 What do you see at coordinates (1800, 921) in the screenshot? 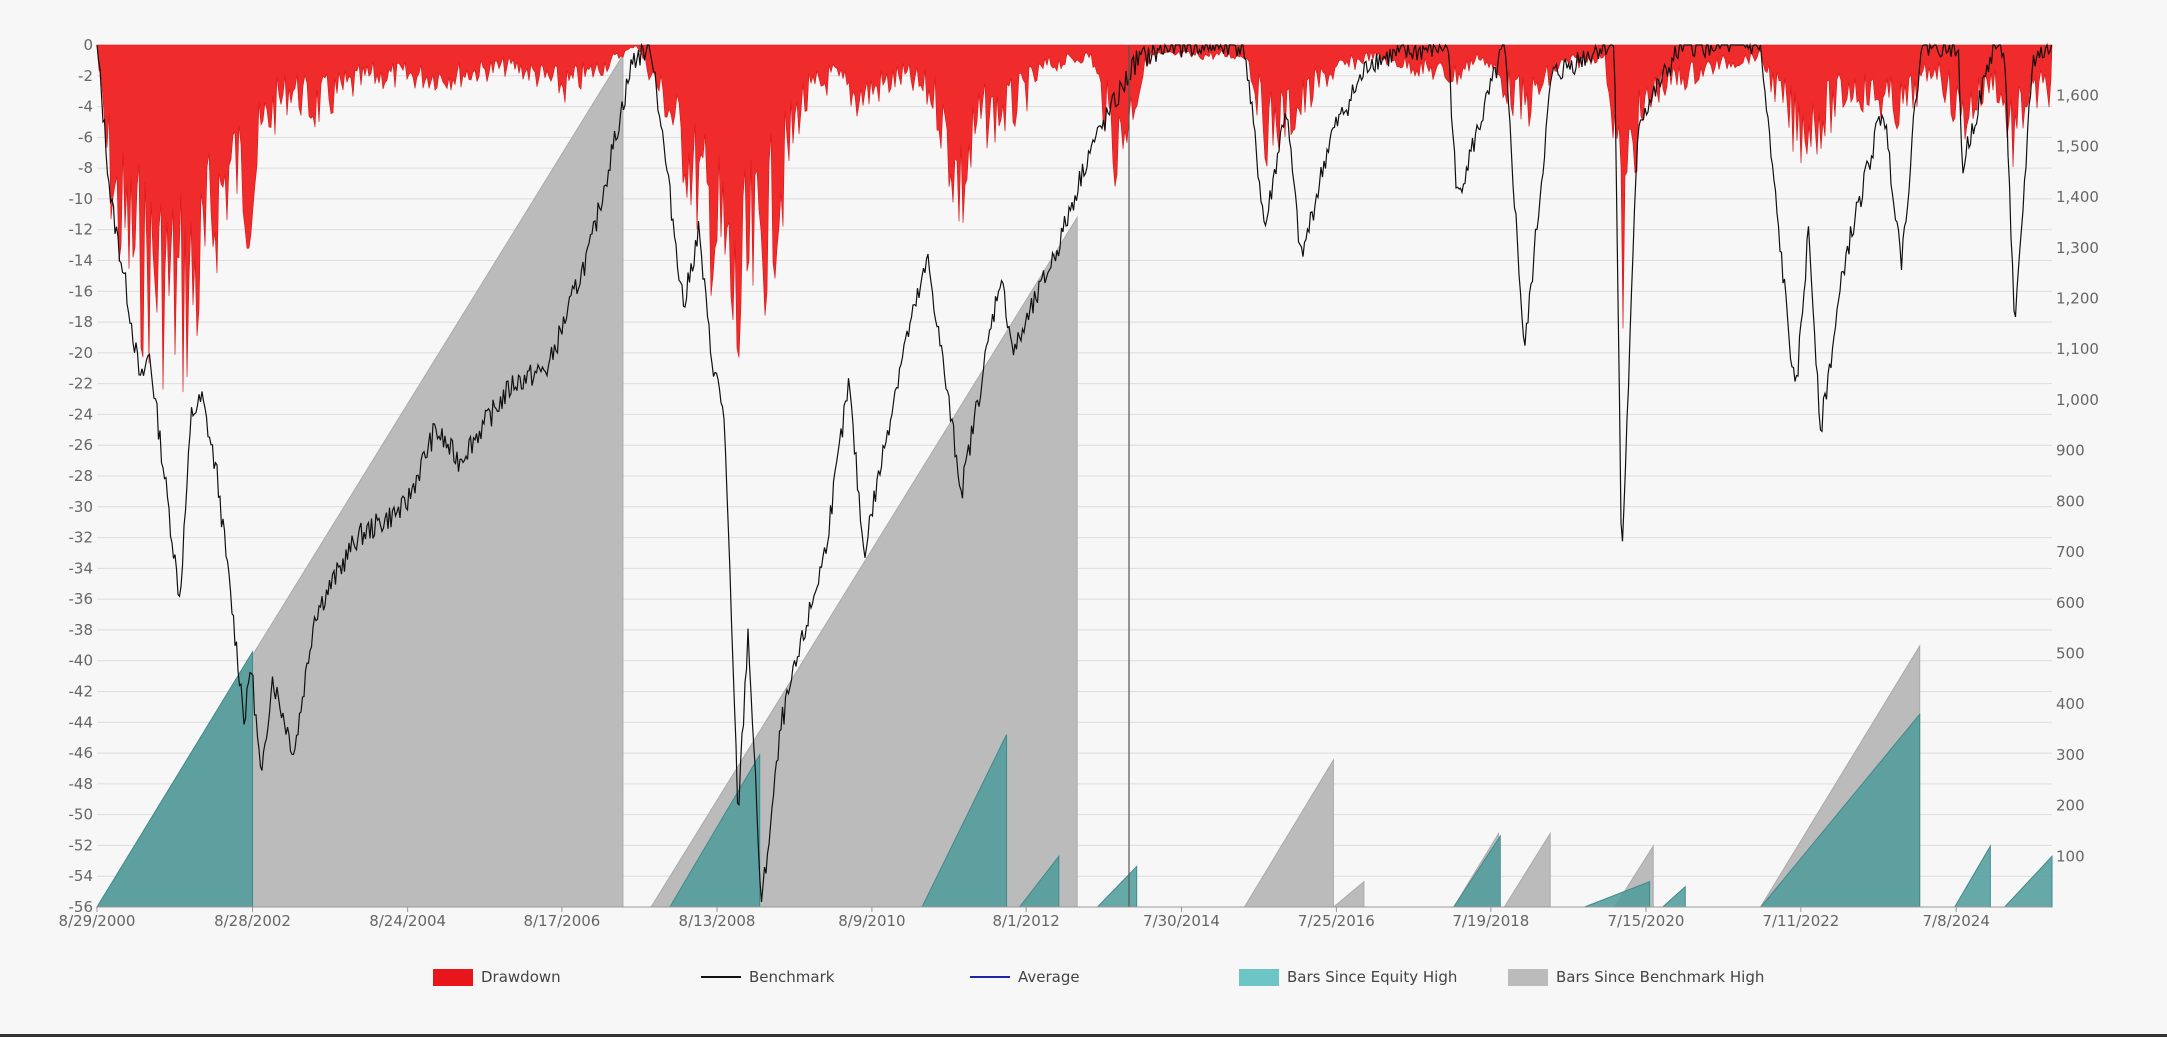
I see `x-tick-label: 7/11/2022` at bounding box center [1800, 921].